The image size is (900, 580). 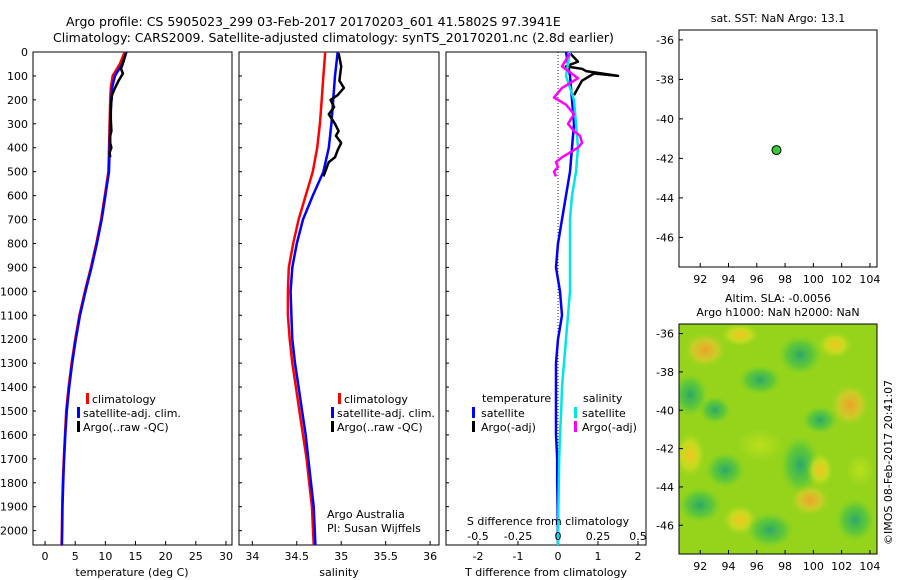 I want to click on legend-label-sal-satellite: satellite, so click(x=604, y=413).